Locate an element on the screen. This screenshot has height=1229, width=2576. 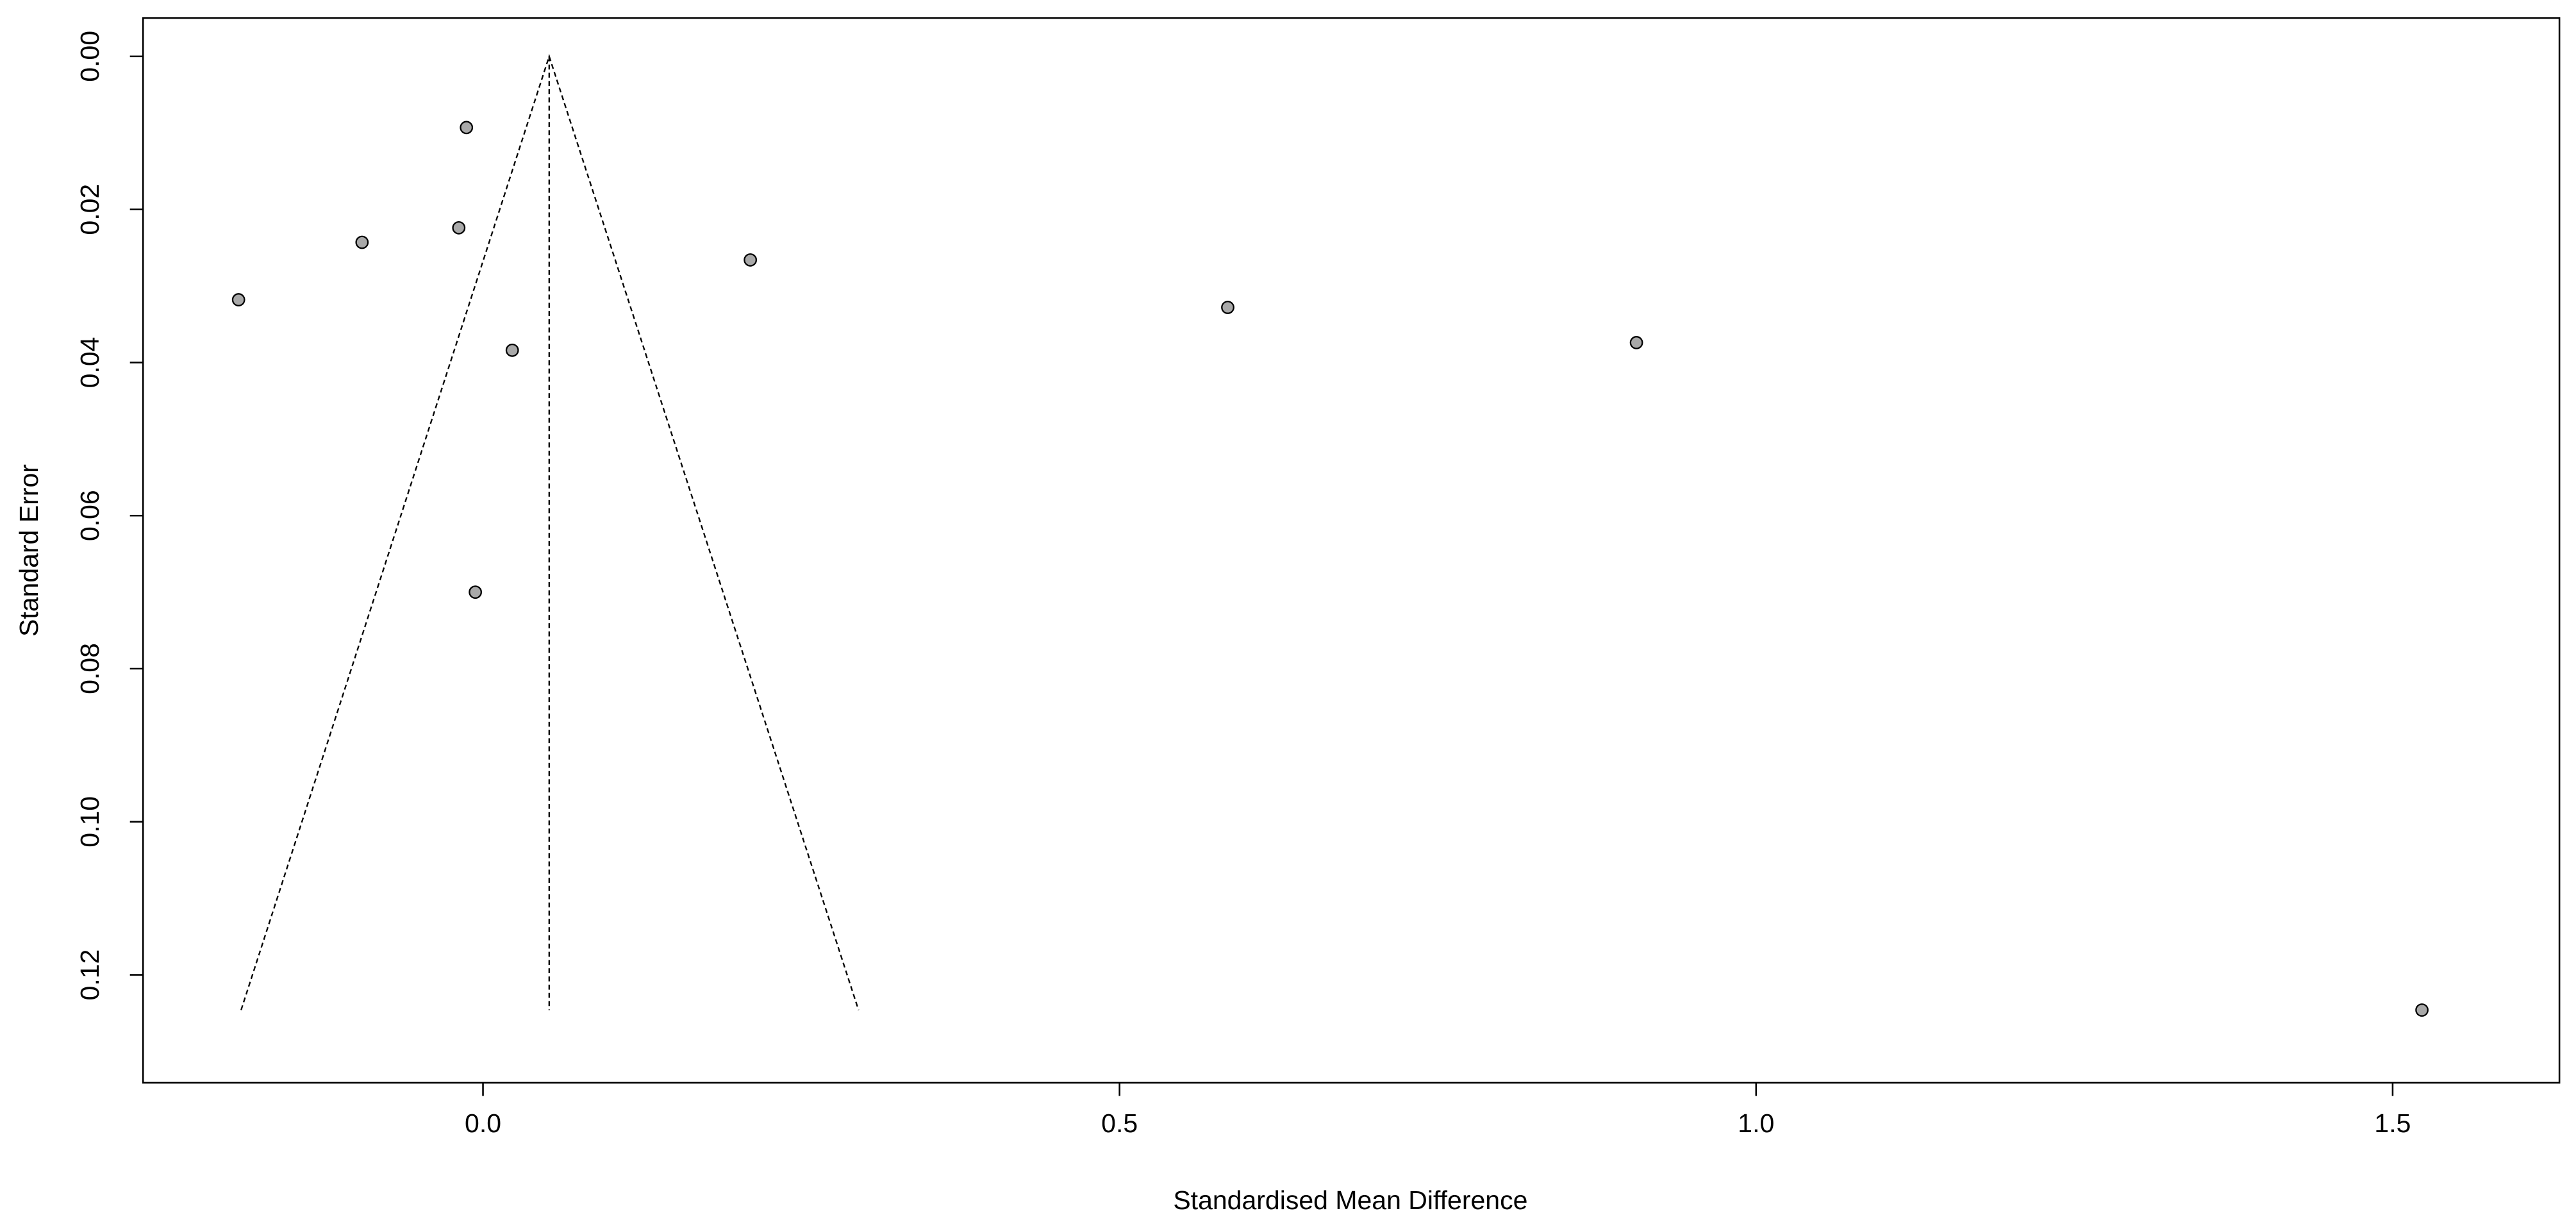
x-tick-label: 1.5 is located at coordinates (2393, 1123).